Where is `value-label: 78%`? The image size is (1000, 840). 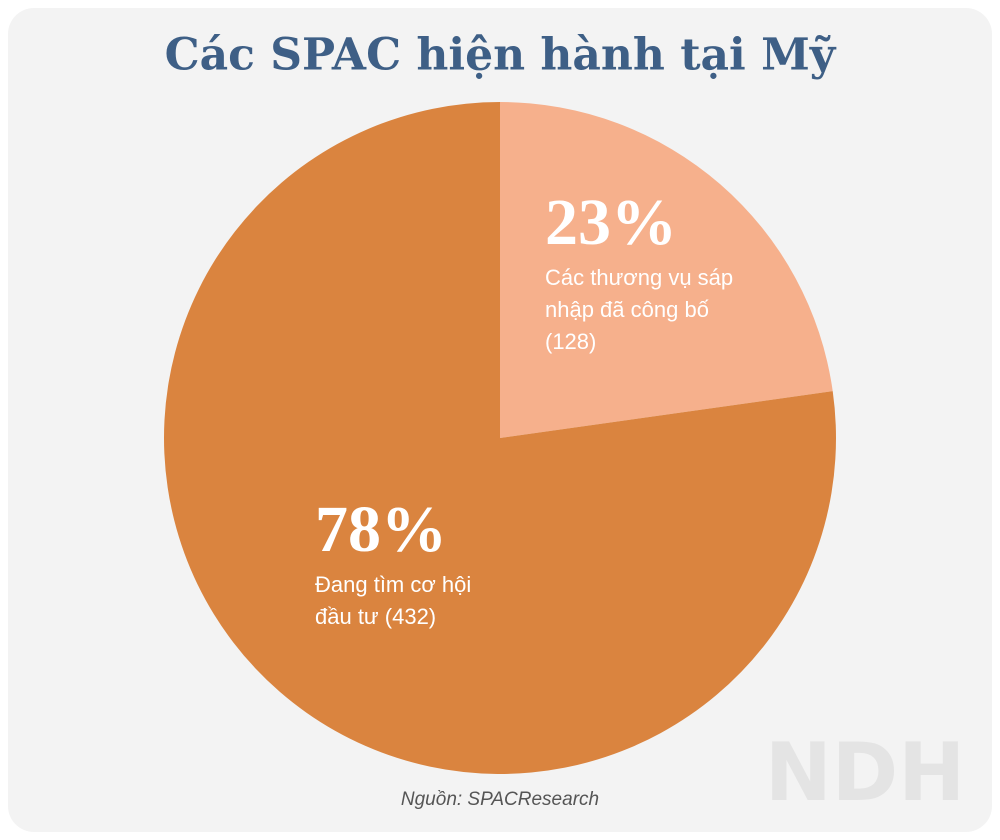
value-label: 78% is located at coordinates (381, 529).